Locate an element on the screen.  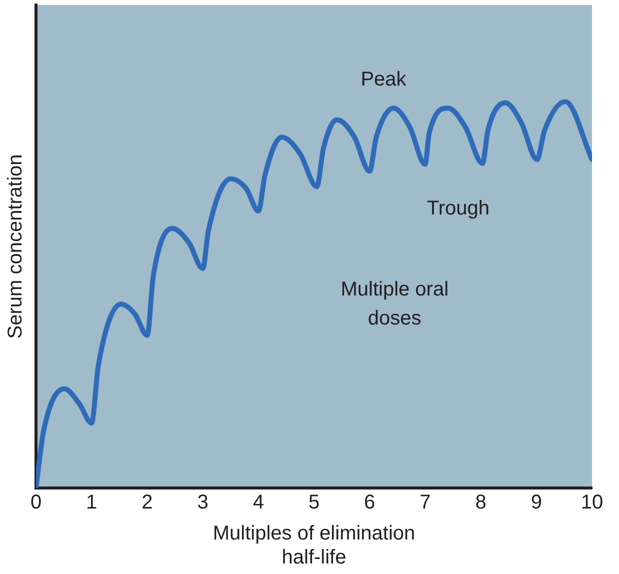
x-tick-label: 9 is located at coordinates (536, 503).